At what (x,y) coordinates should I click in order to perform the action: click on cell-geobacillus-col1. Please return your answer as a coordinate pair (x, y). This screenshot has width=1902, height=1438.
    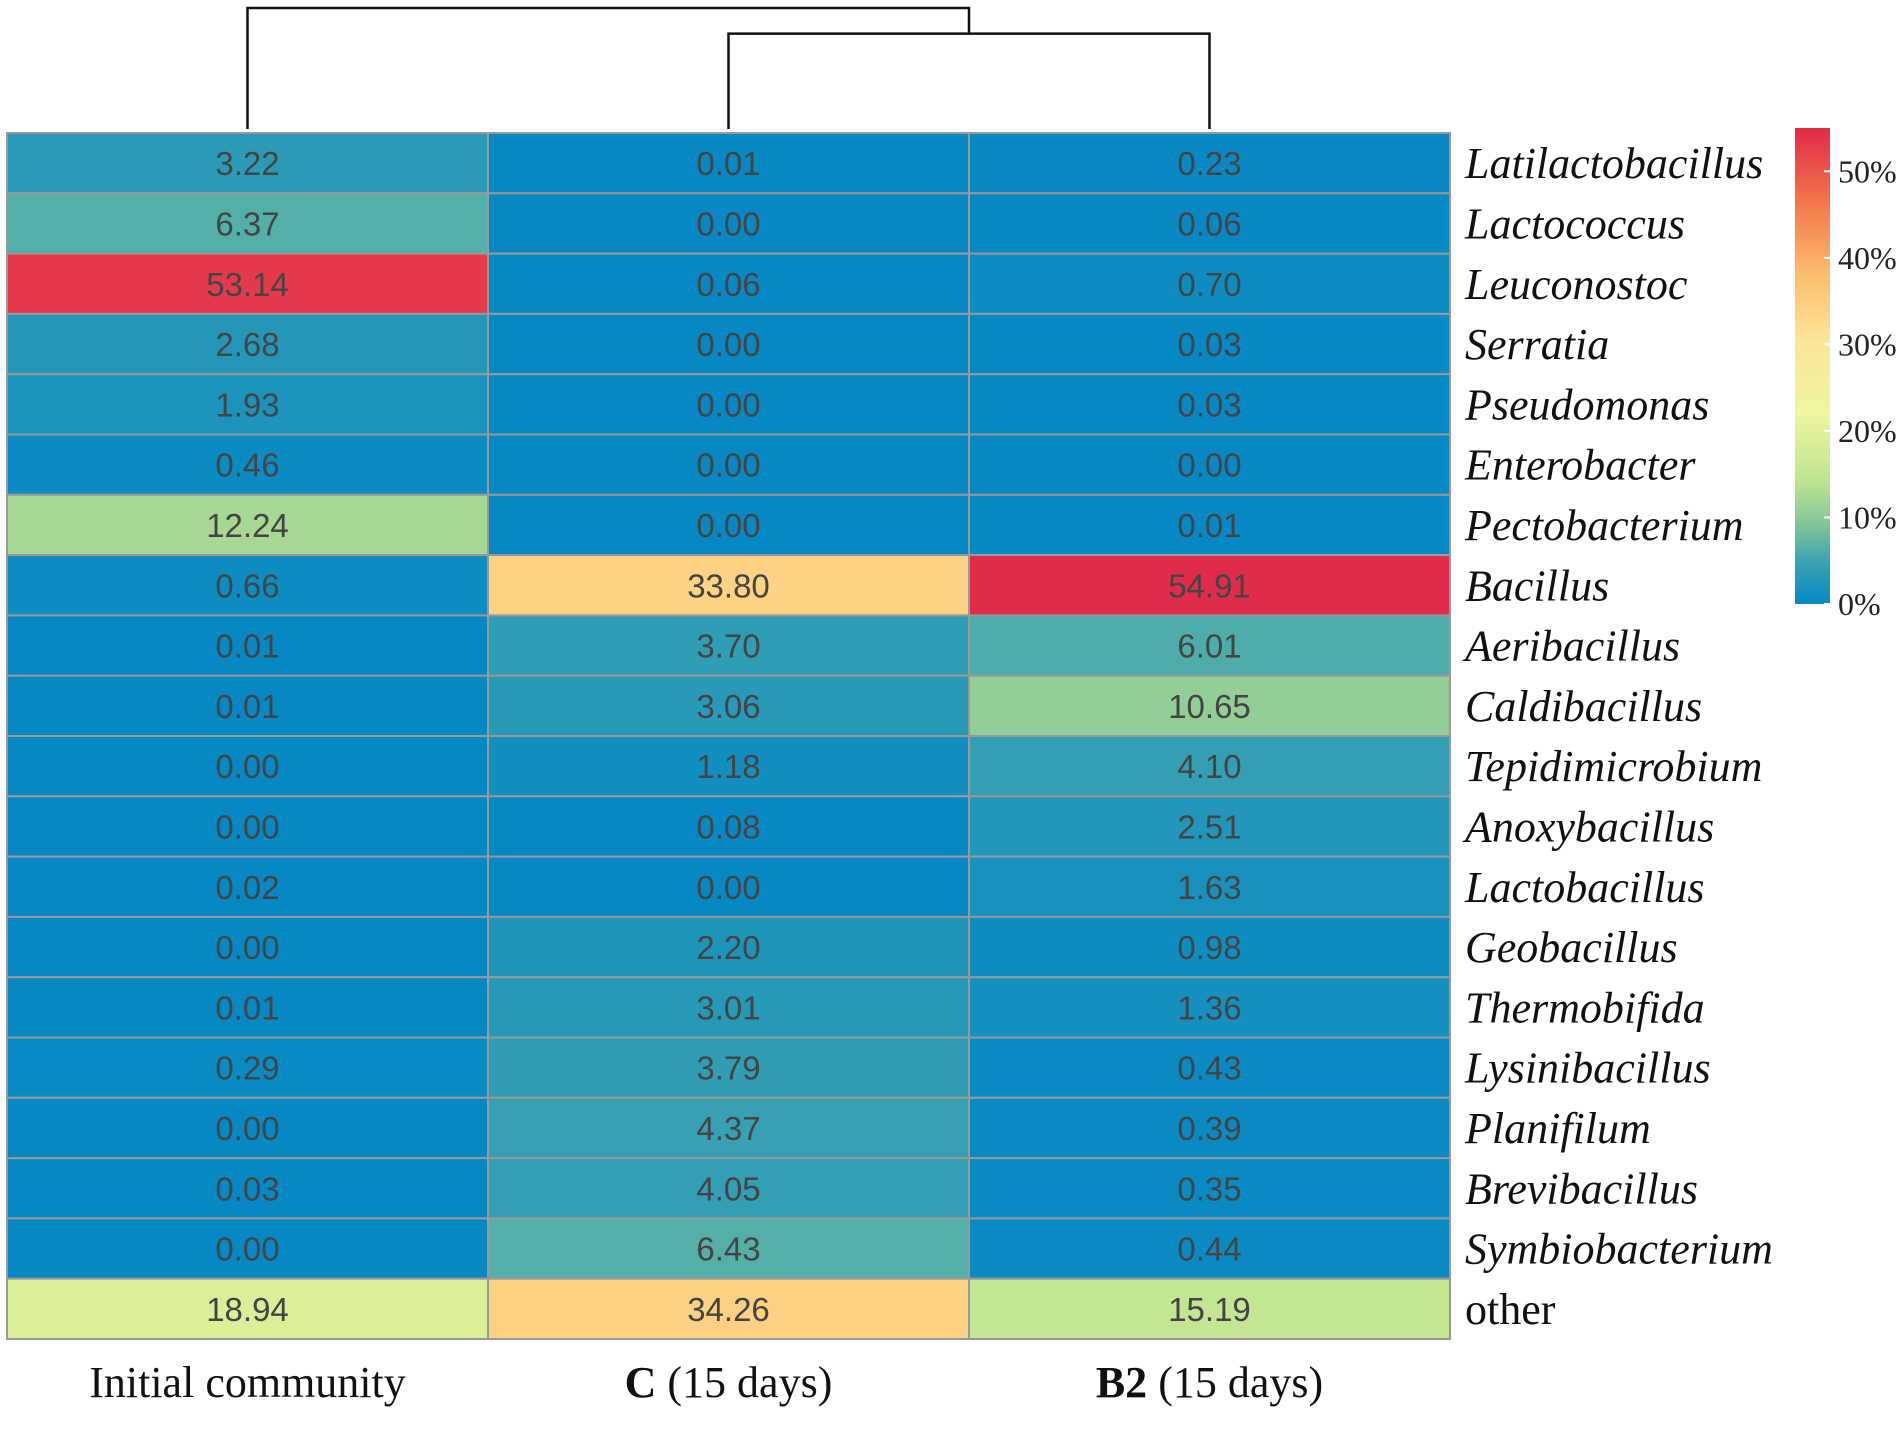
    Looking at the image, I should click on (247, 947).